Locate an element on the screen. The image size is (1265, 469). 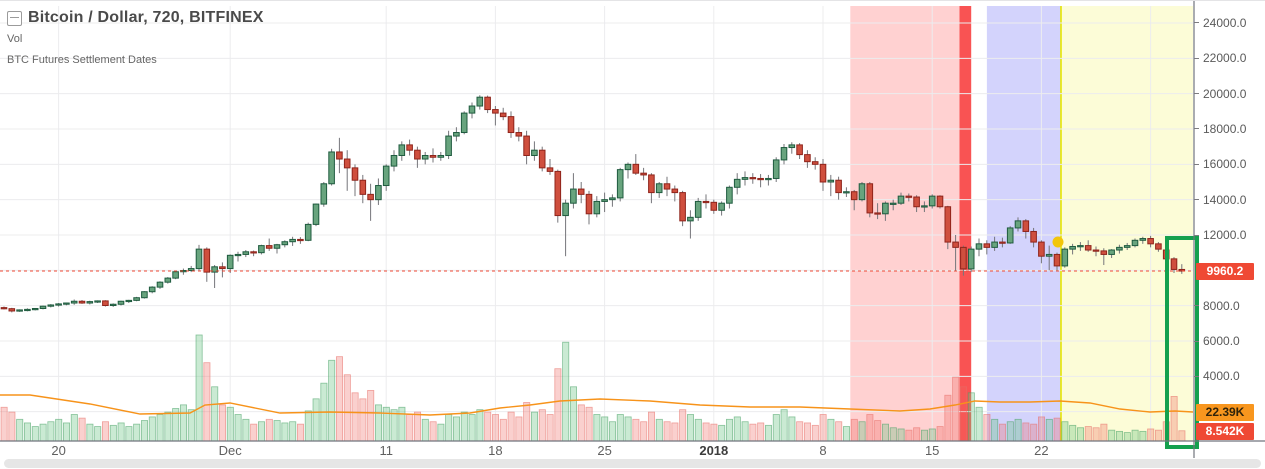
time-tick-label: 18 is located at coordinates (495, 450).